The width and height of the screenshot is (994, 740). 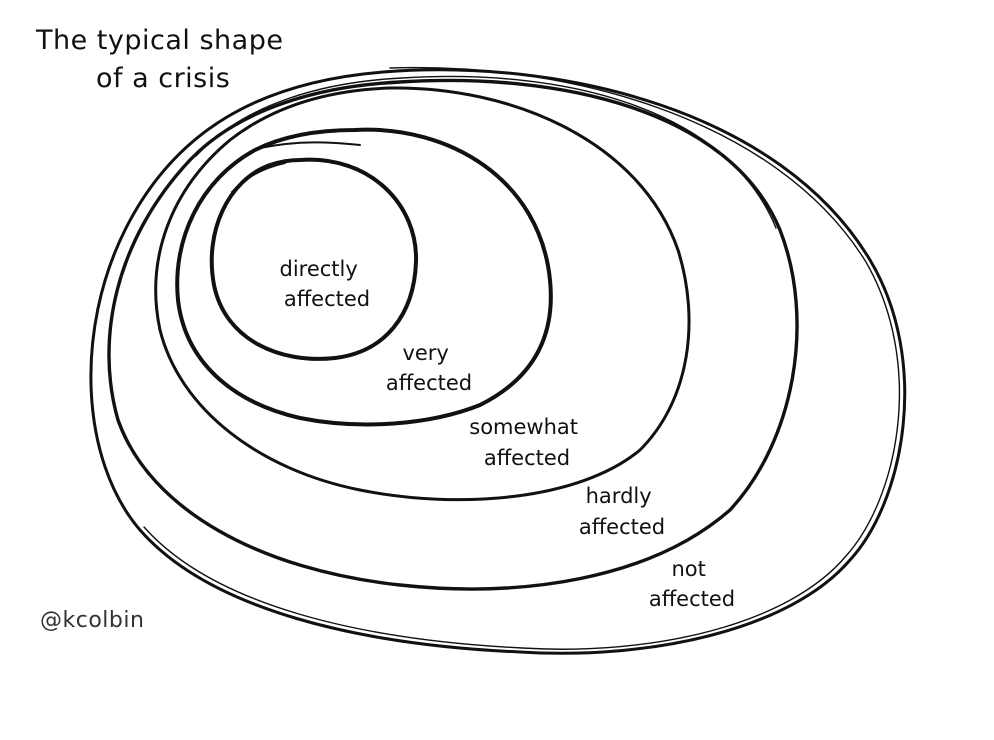 I want to click on label-hardly-line1: hardly, so click(x=619, y=496).